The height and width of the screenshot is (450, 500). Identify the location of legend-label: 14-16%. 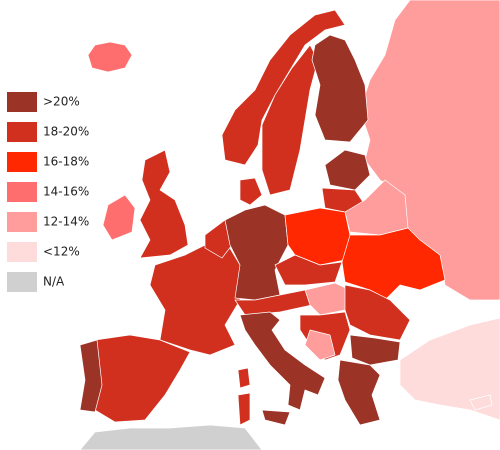
(66, 192).